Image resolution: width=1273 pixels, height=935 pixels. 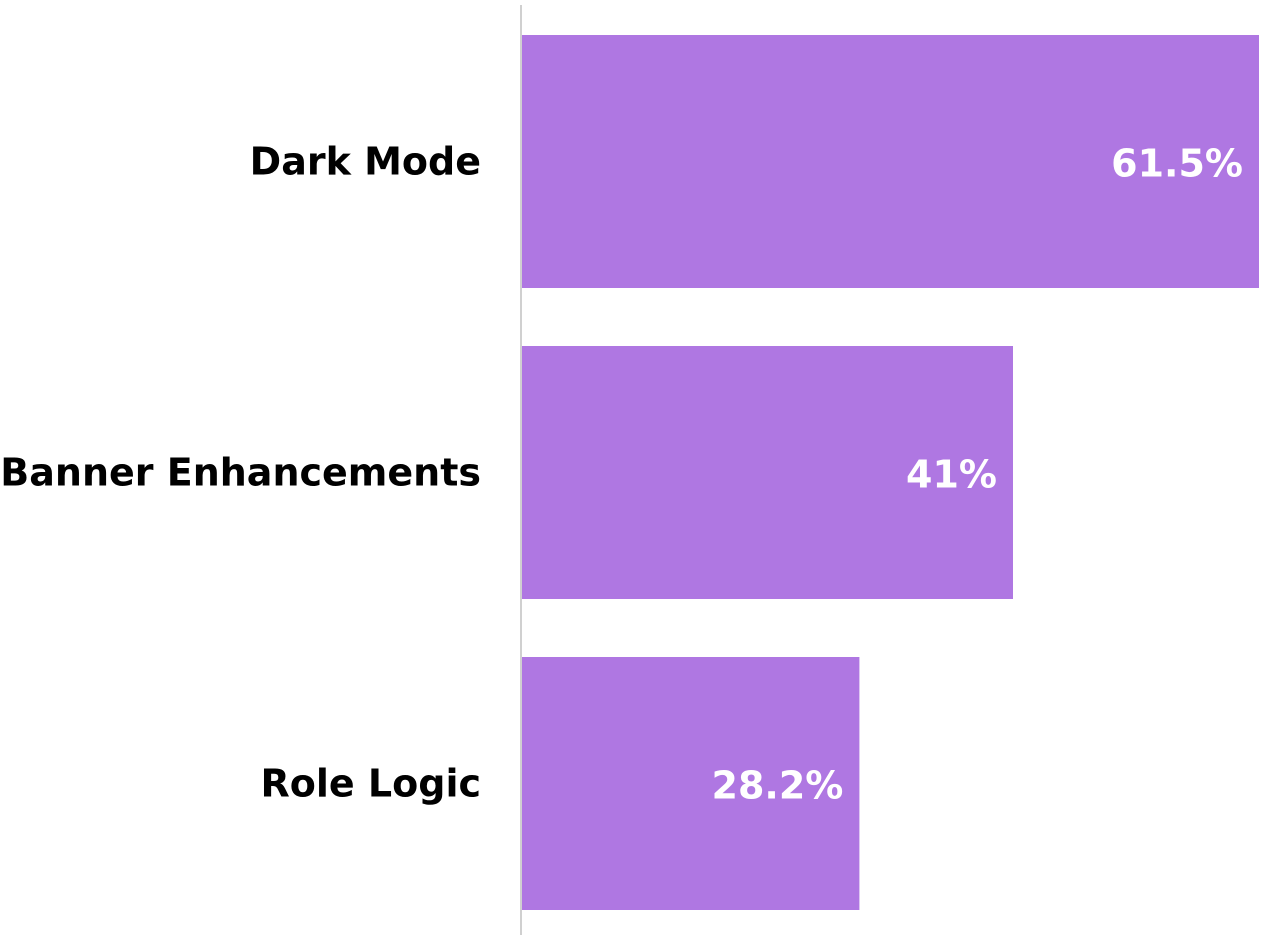 I want to click on value-label-role-logic: 28.2%, so click(x=778, y=786).